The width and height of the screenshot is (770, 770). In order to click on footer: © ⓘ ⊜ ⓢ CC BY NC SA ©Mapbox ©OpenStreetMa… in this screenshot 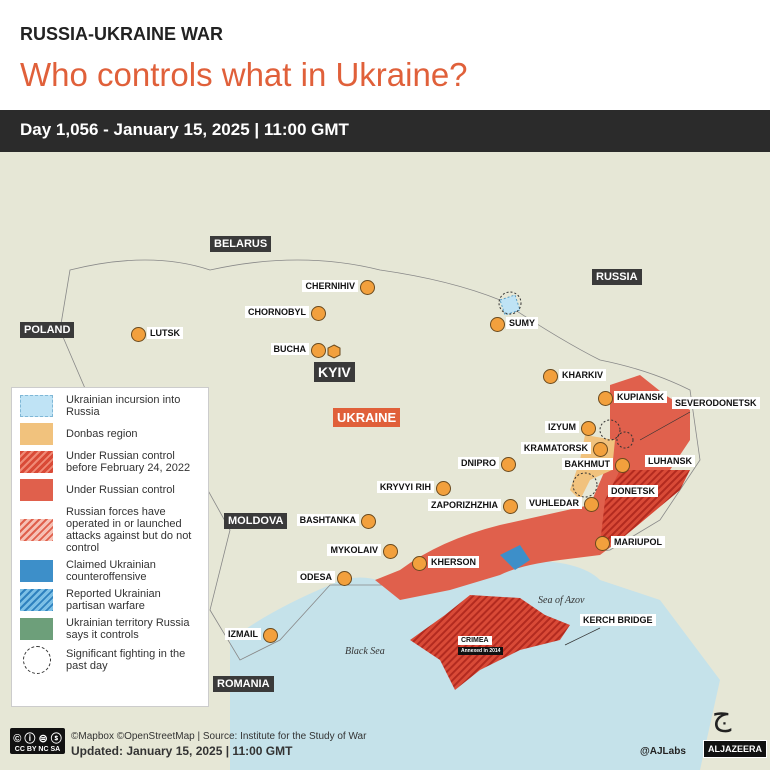, I will do `click(385, 734)`.